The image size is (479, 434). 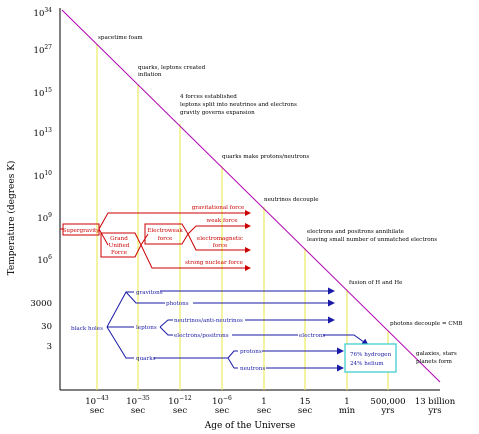 I want to click on event-label: electrons and positrons annihilate, so click(x=356, y=232).